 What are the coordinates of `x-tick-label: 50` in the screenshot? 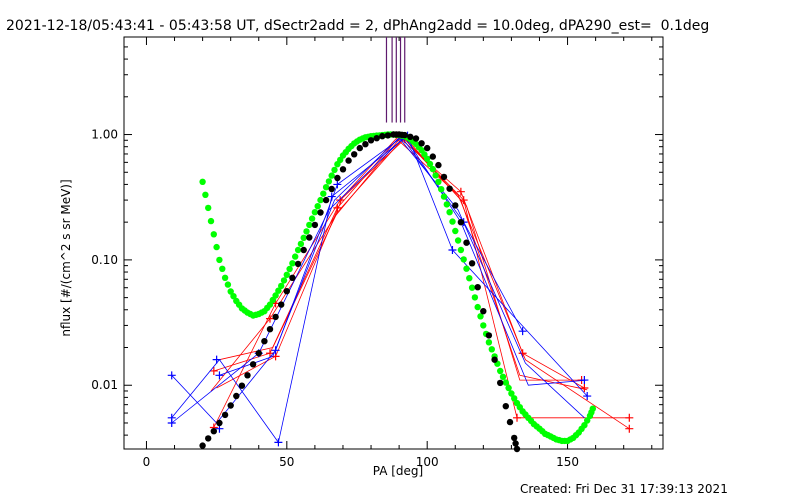 It's located at (286, 462).